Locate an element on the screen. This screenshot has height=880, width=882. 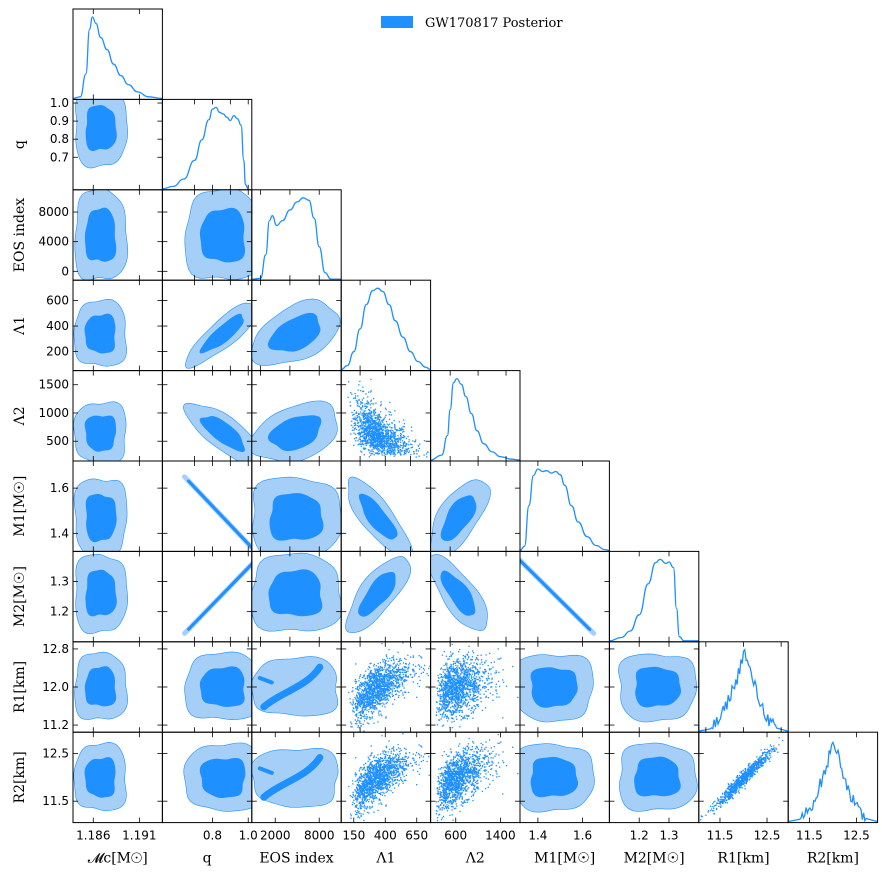
histogram-line-q is located at coordinates (205, 148).